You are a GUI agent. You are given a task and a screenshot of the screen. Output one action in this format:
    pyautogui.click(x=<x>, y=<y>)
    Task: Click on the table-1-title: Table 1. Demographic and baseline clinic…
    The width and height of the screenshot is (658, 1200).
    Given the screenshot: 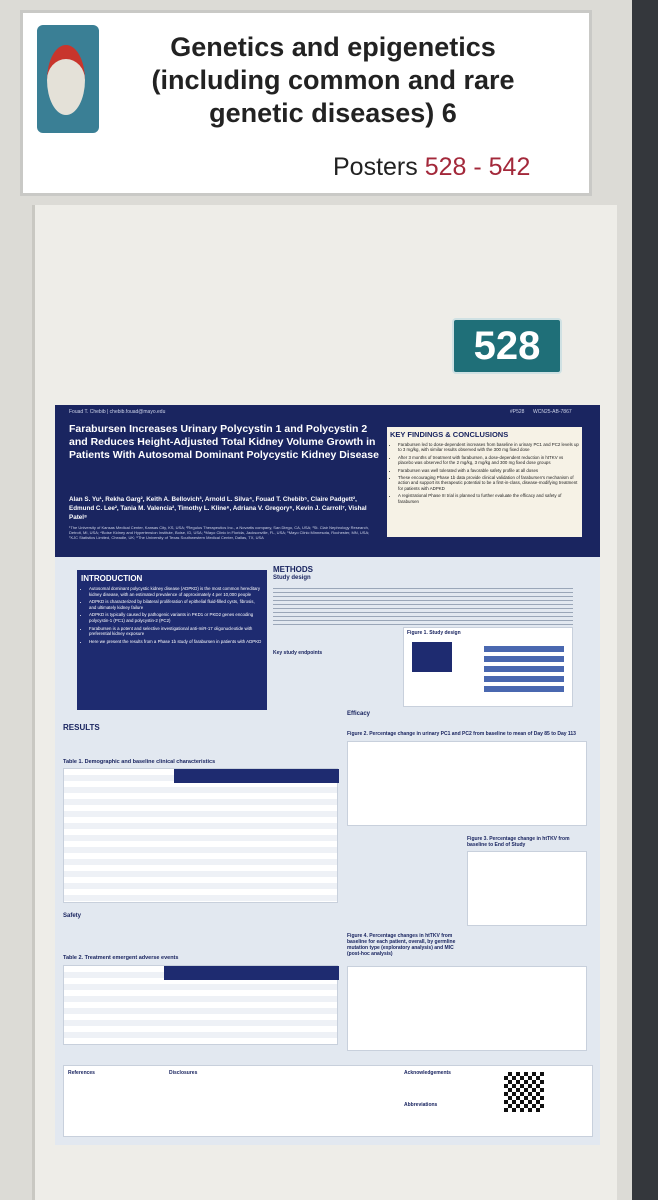 What is the action you would take?
    pyautogui.click(x=139, y=762)
    